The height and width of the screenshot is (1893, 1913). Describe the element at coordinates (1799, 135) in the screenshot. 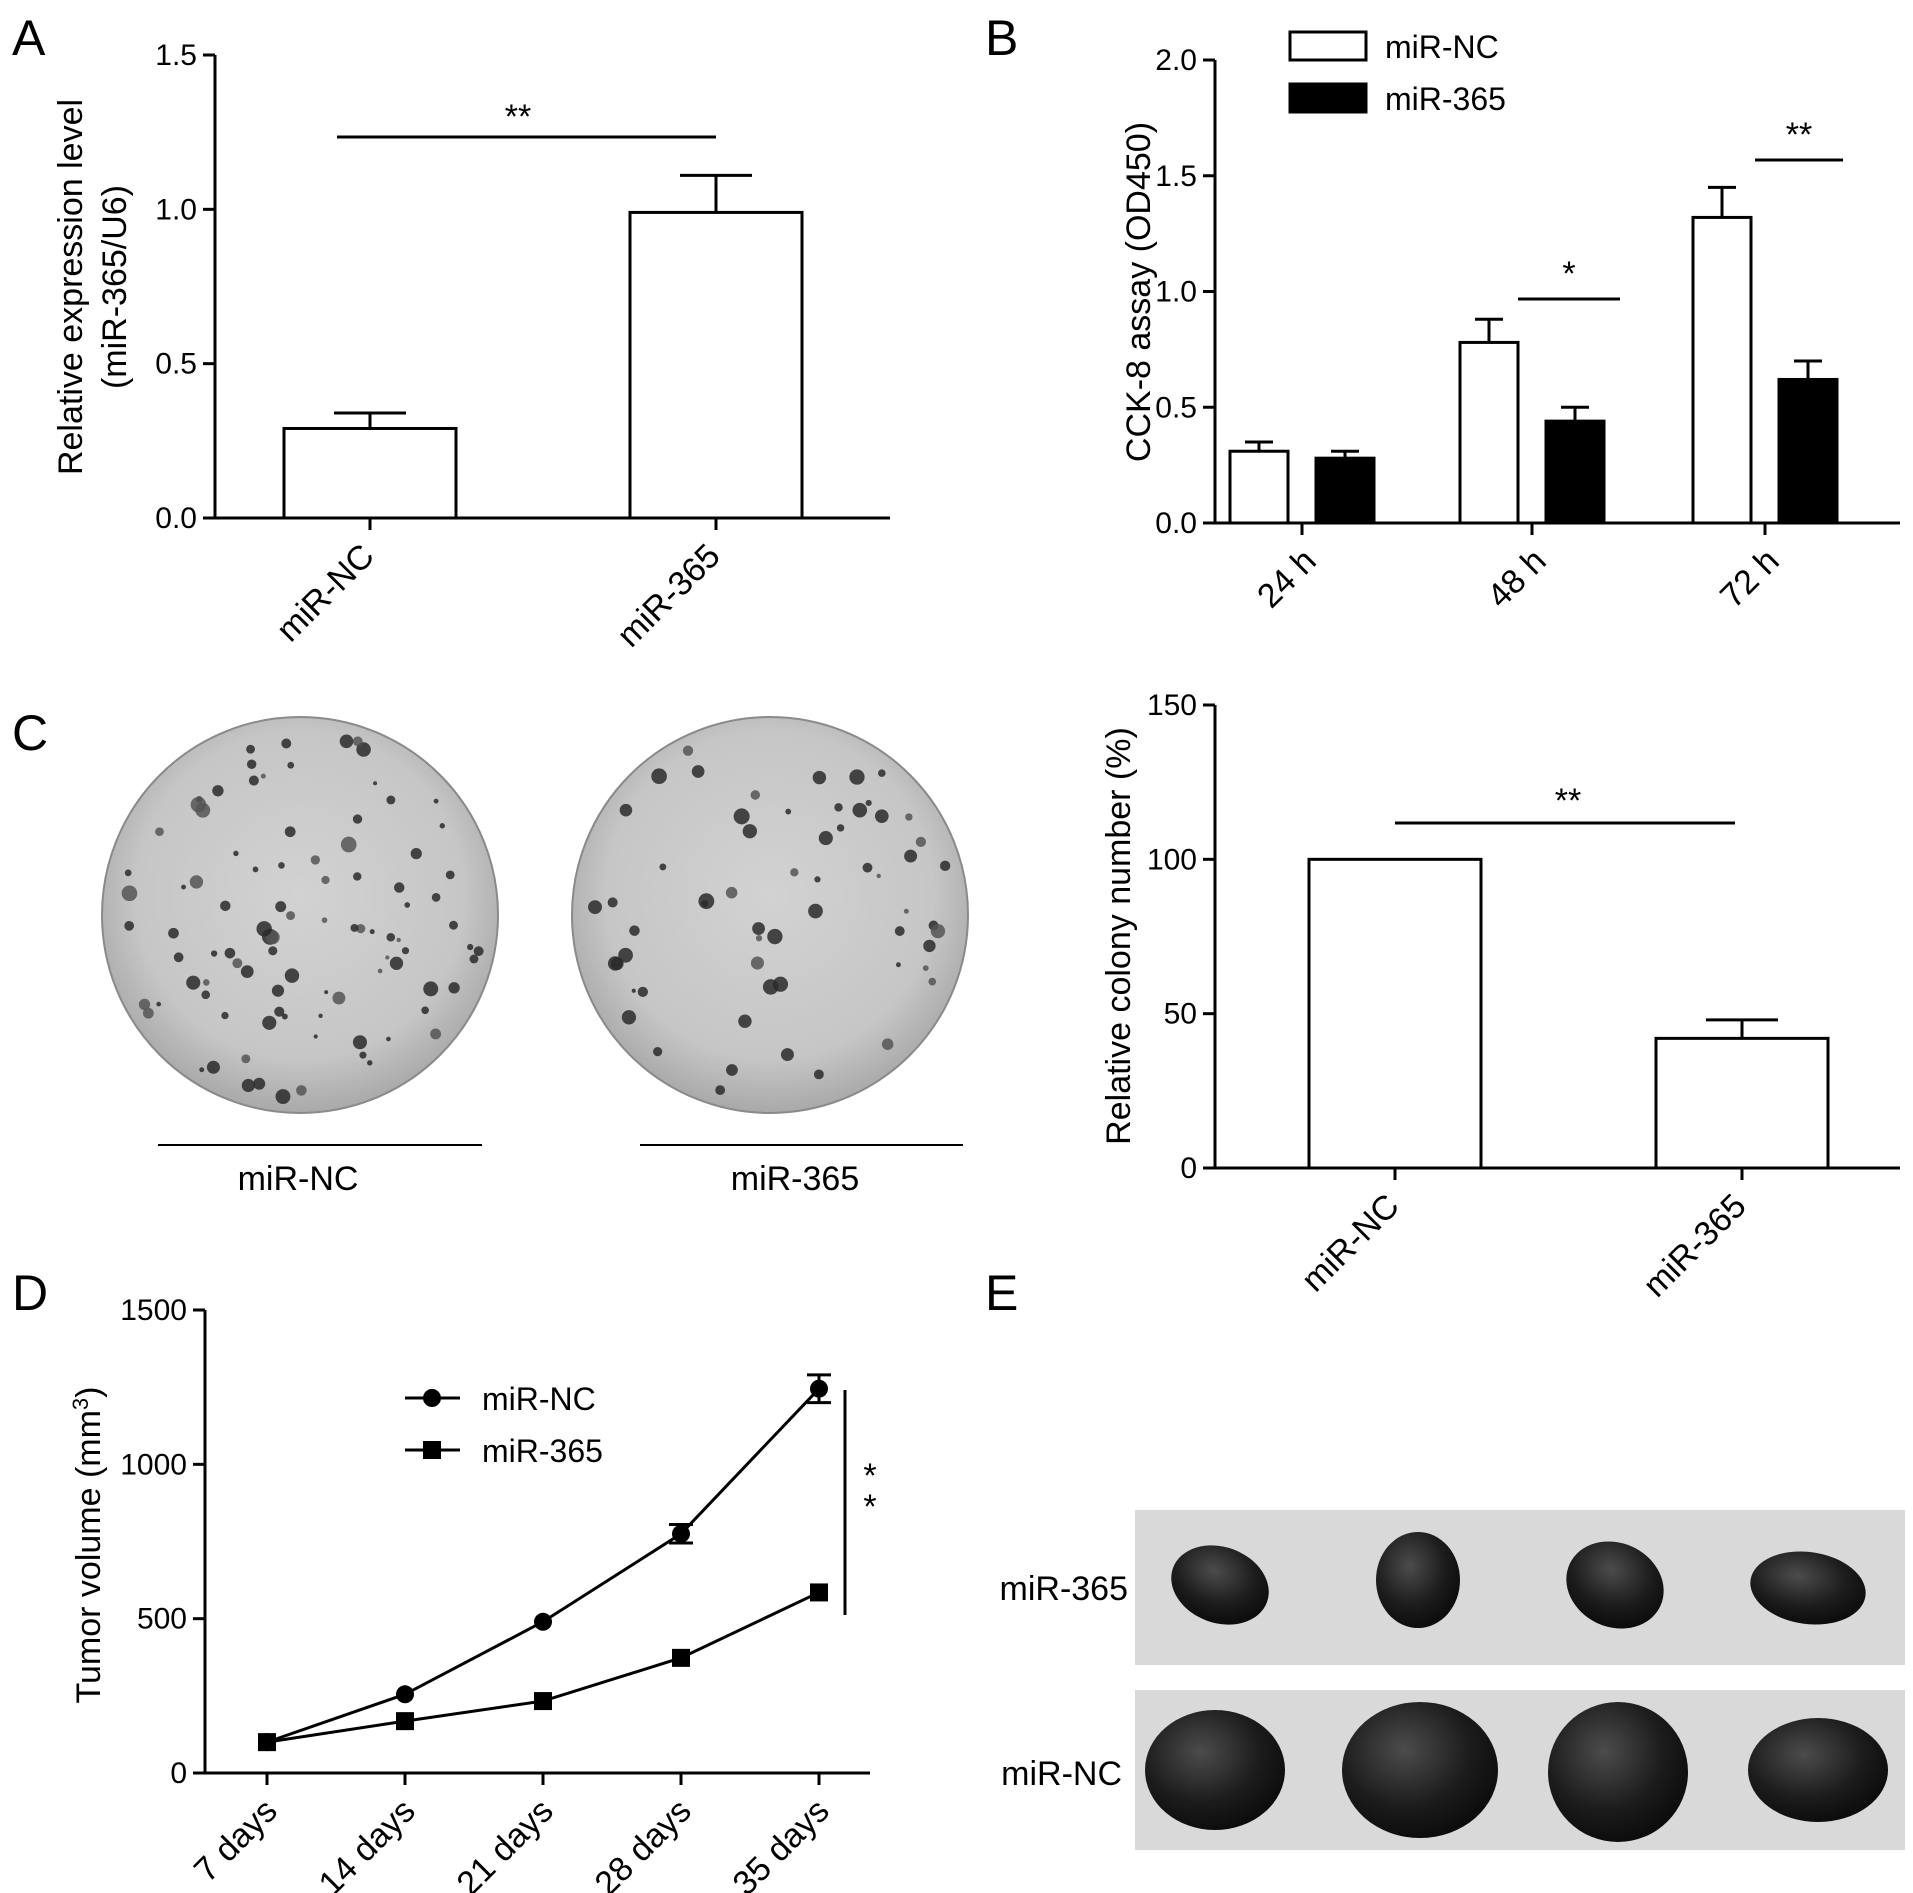

I see `b-significance-label: **` at that location.